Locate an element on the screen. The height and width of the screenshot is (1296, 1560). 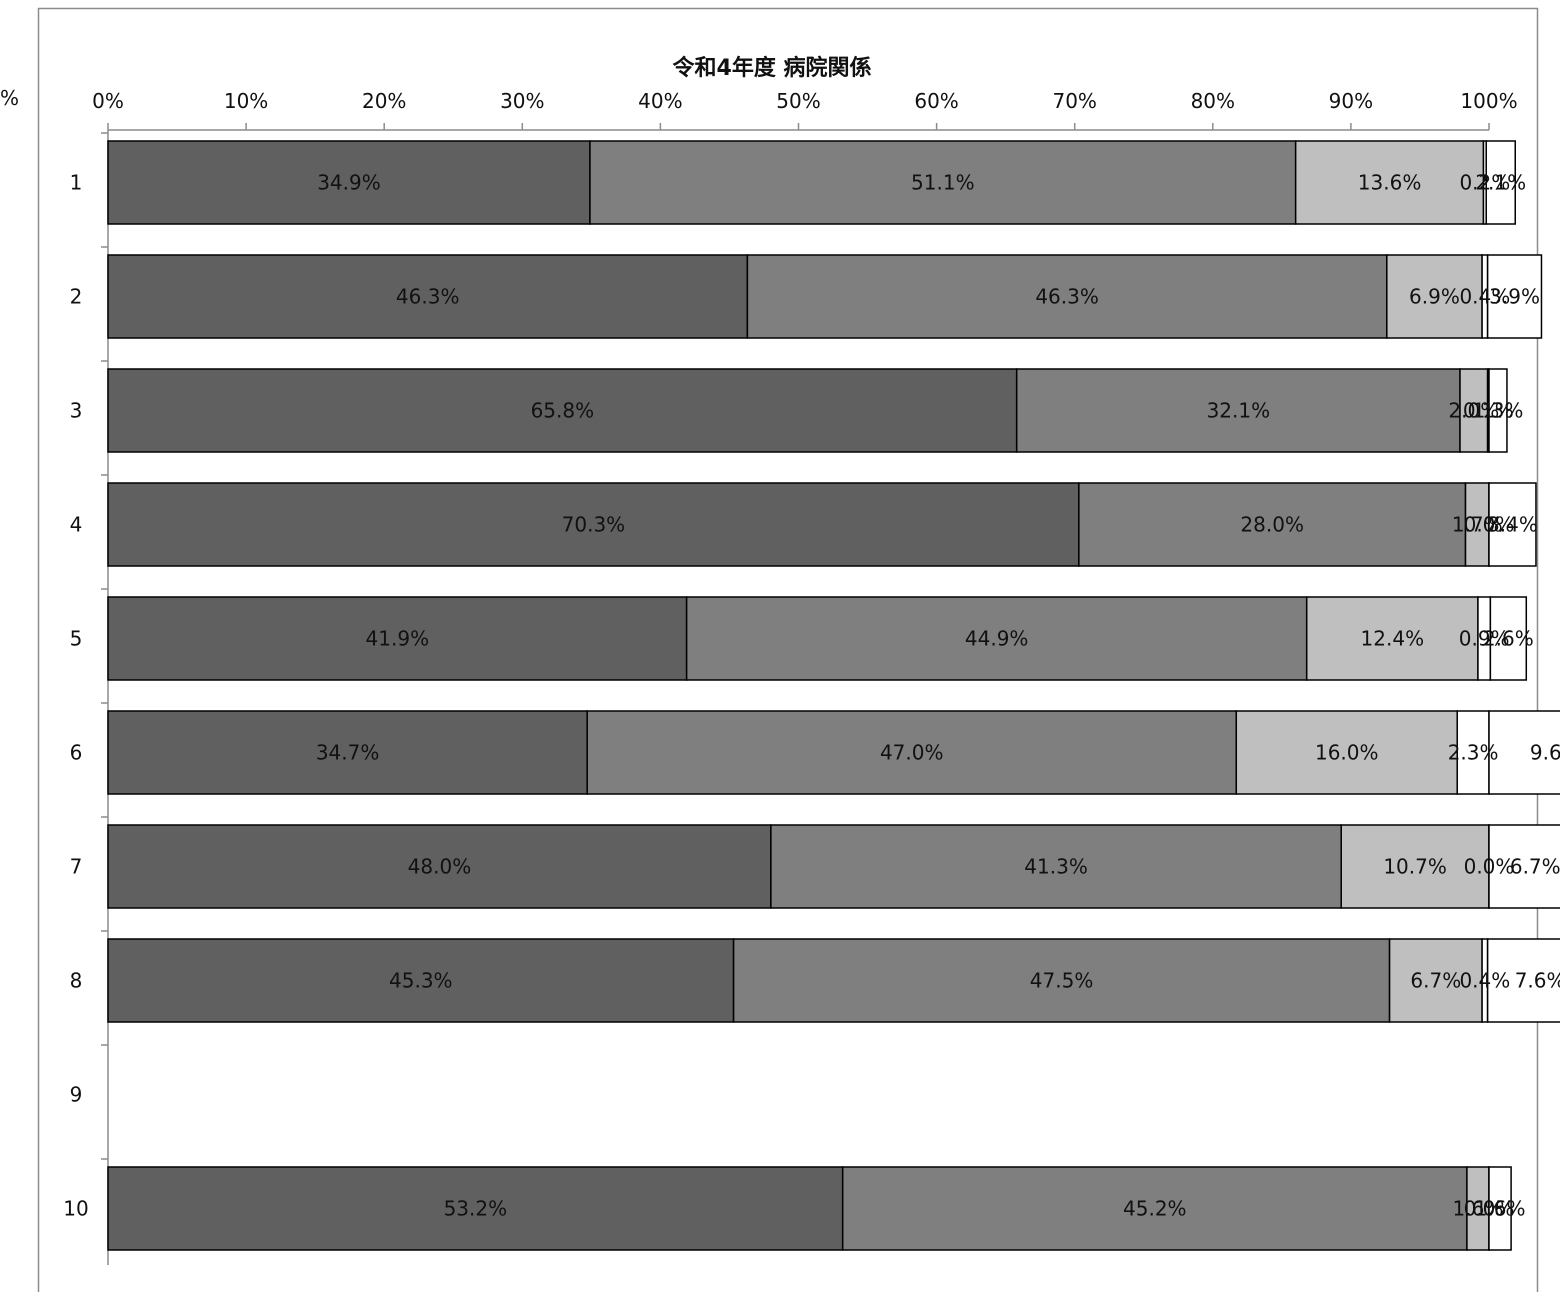
left-edge-fragment: % is located at coordinates (9, 98).